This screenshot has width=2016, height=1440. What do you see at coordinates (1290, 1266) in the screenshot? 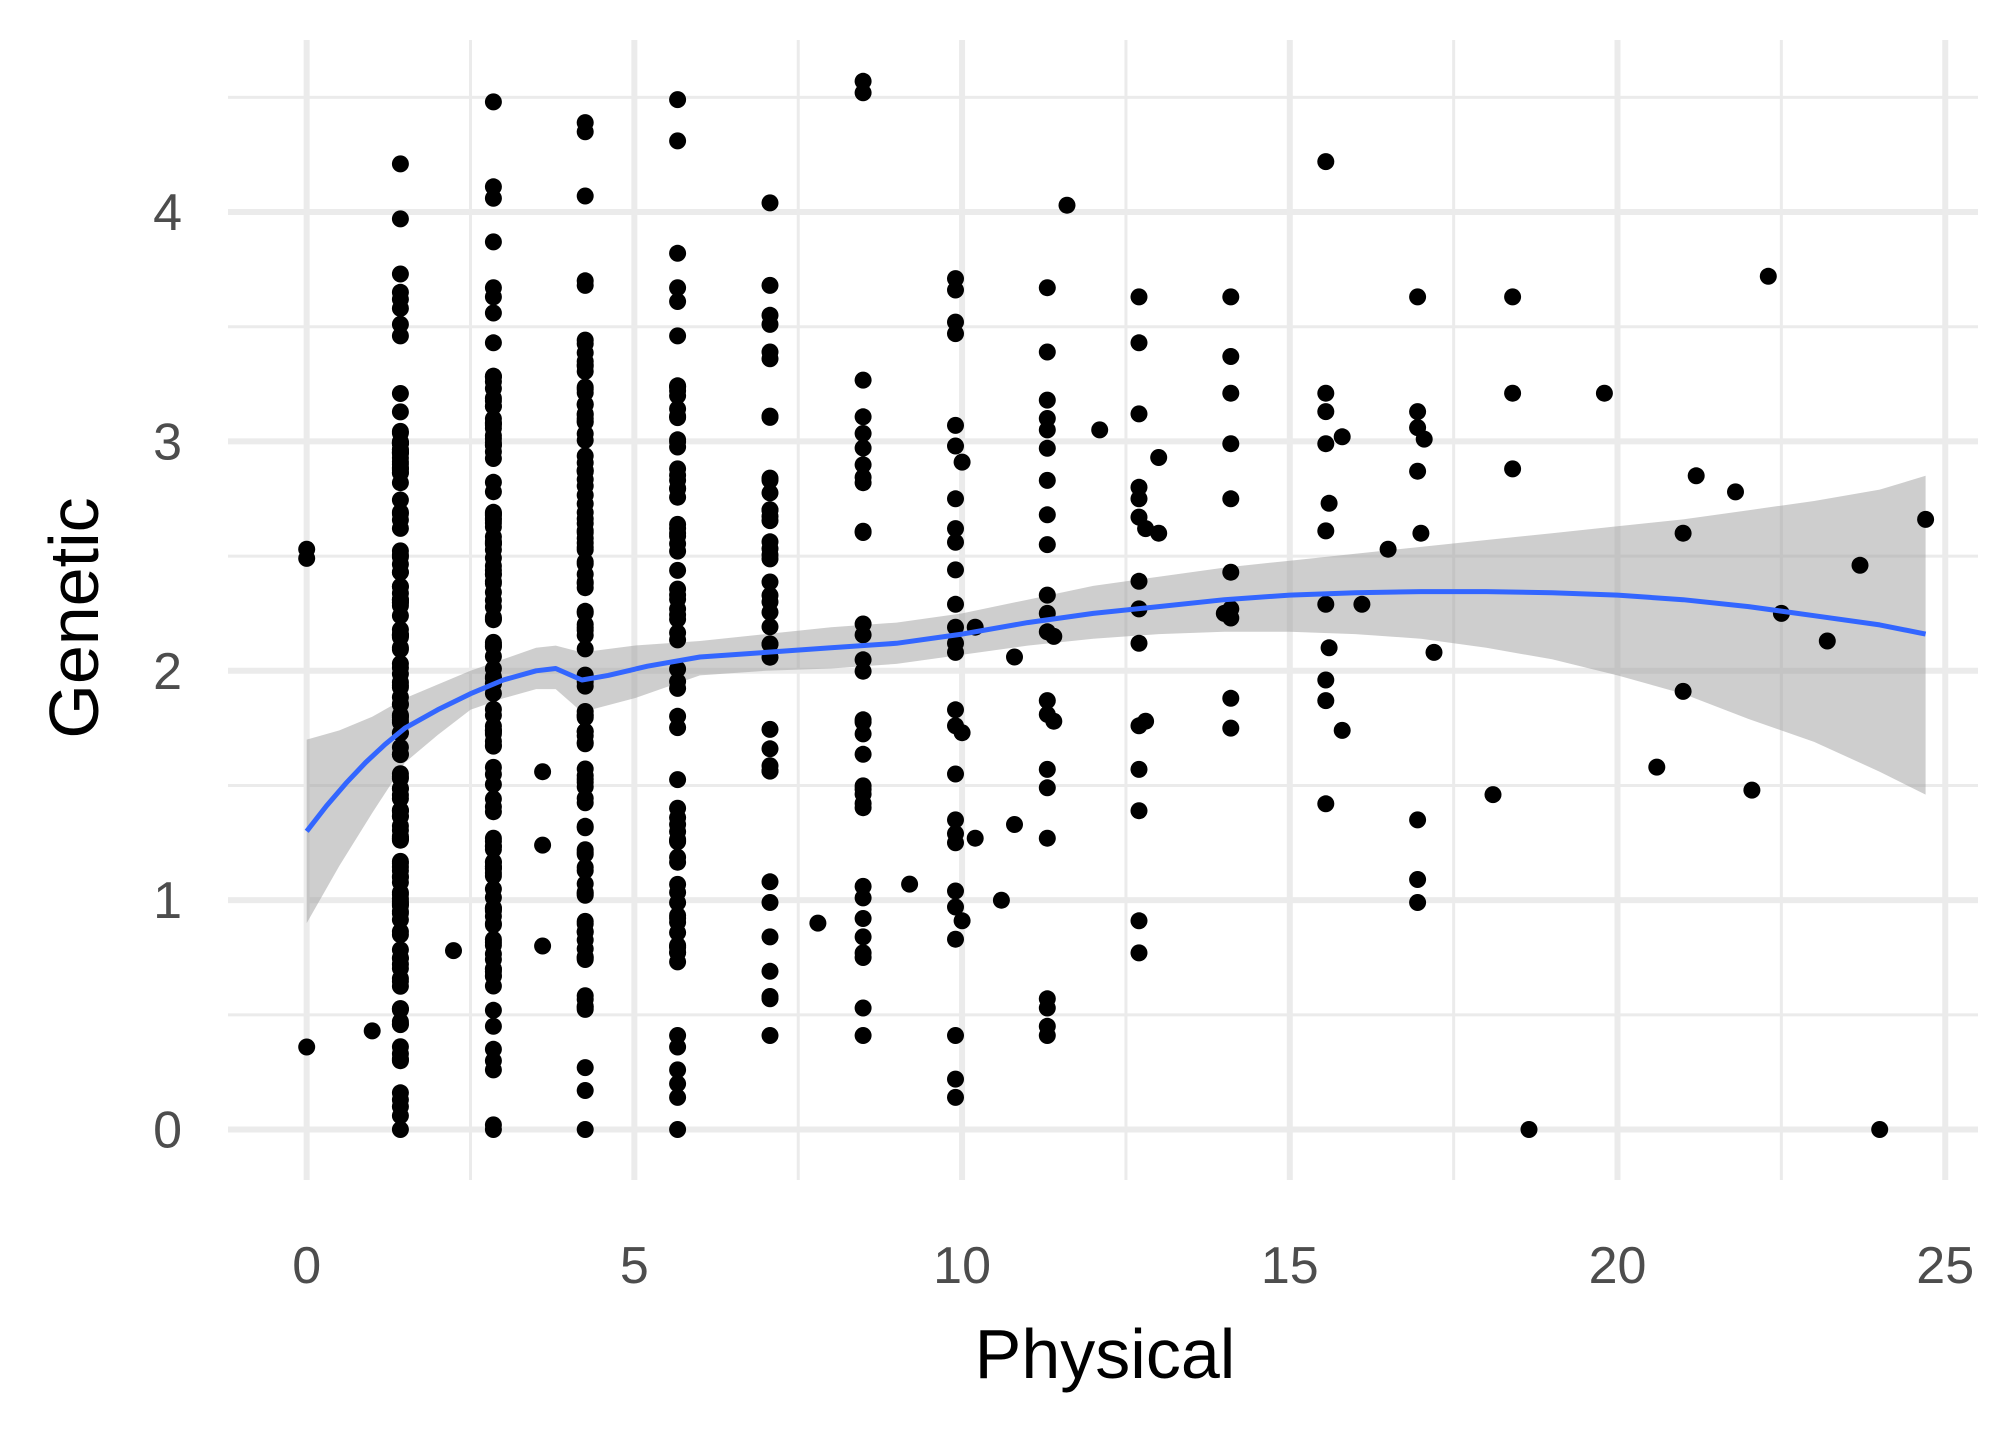
I see `x-tick-label: 15` at bounding box center [1290, 1266].